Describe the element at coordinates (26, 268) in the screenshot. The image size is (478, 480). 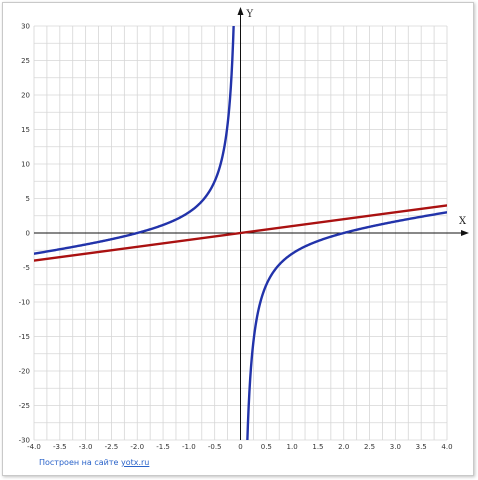
I see `y-tick-label: -5` at that location.